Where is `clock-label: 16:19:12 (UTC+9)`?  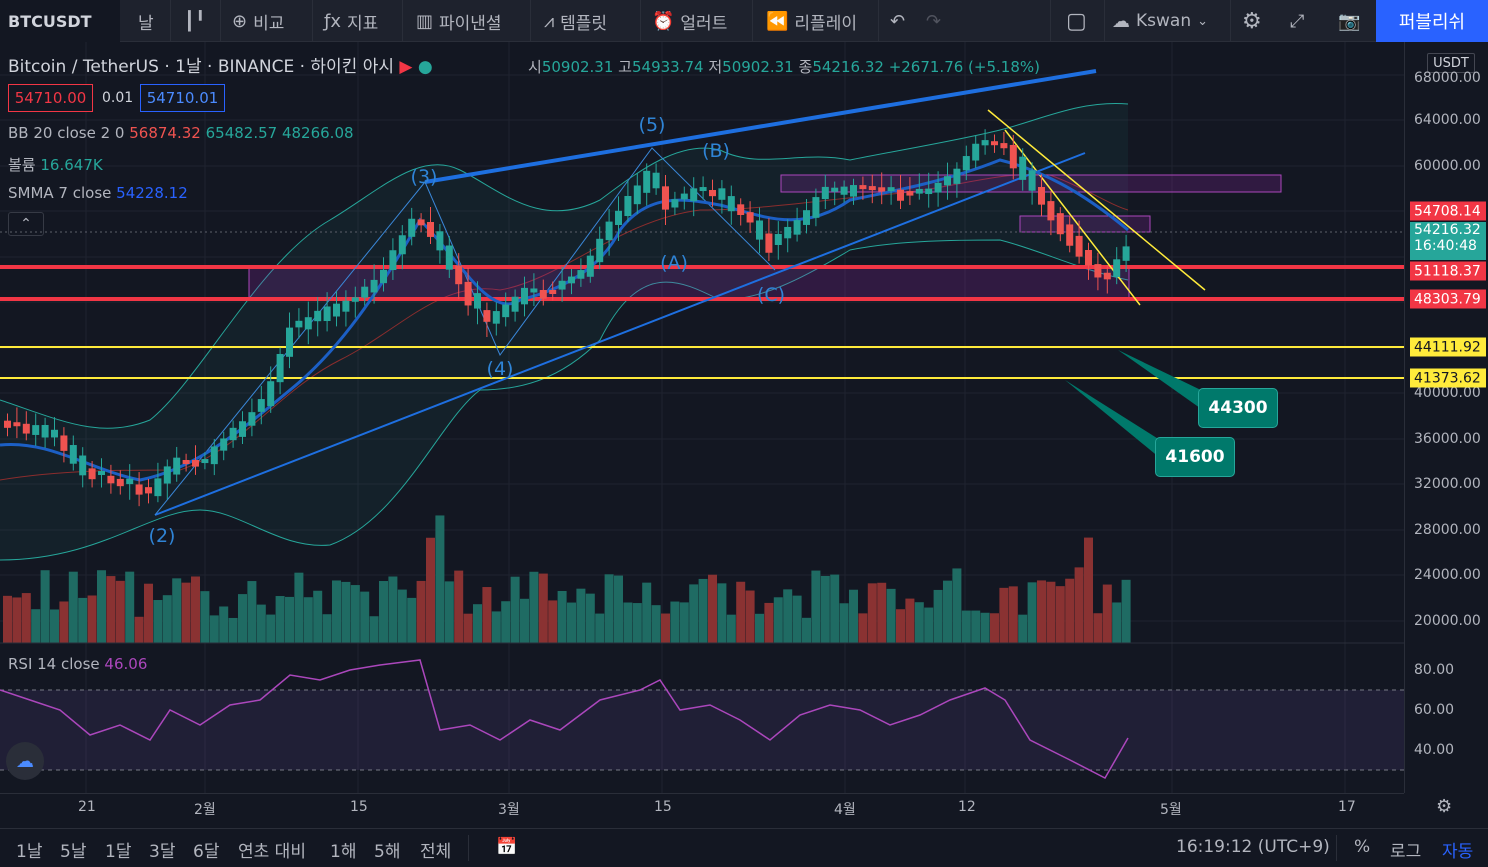 clock-label: 16:19:12 (UTC+9) is located at coordinates (1253, 847).